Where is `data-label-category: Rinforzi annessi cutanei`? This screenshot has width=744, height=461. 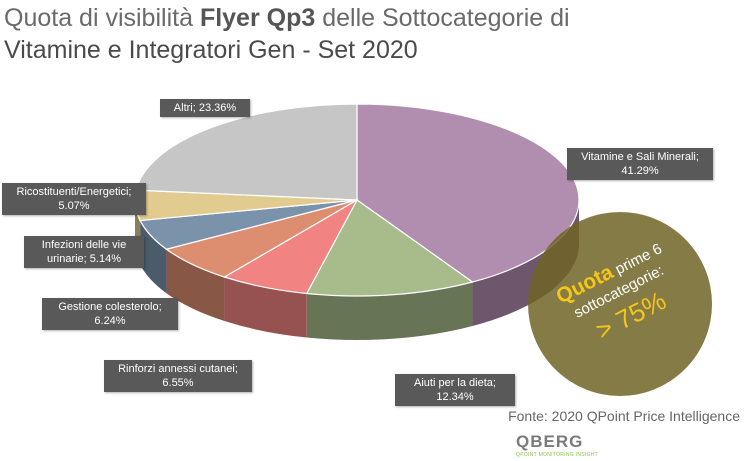 data-label-category: Rinforzi annessi cutanei is located at coordinates (176, 369).